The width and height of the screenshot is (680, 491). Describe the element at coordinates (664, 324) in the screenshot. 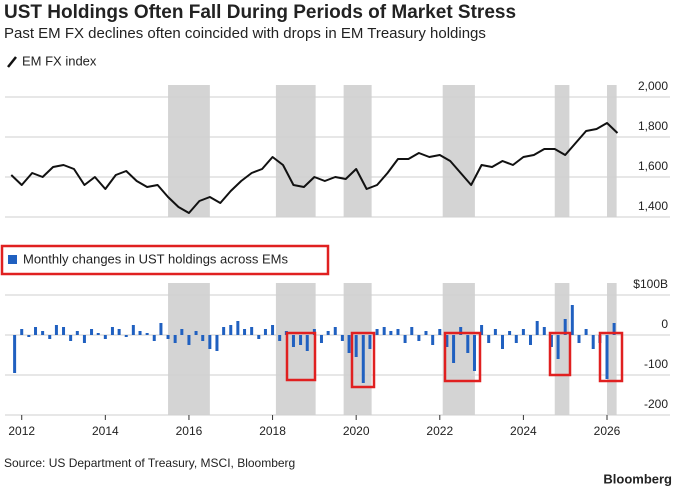

I see `y-tick-label: 0` at that location.